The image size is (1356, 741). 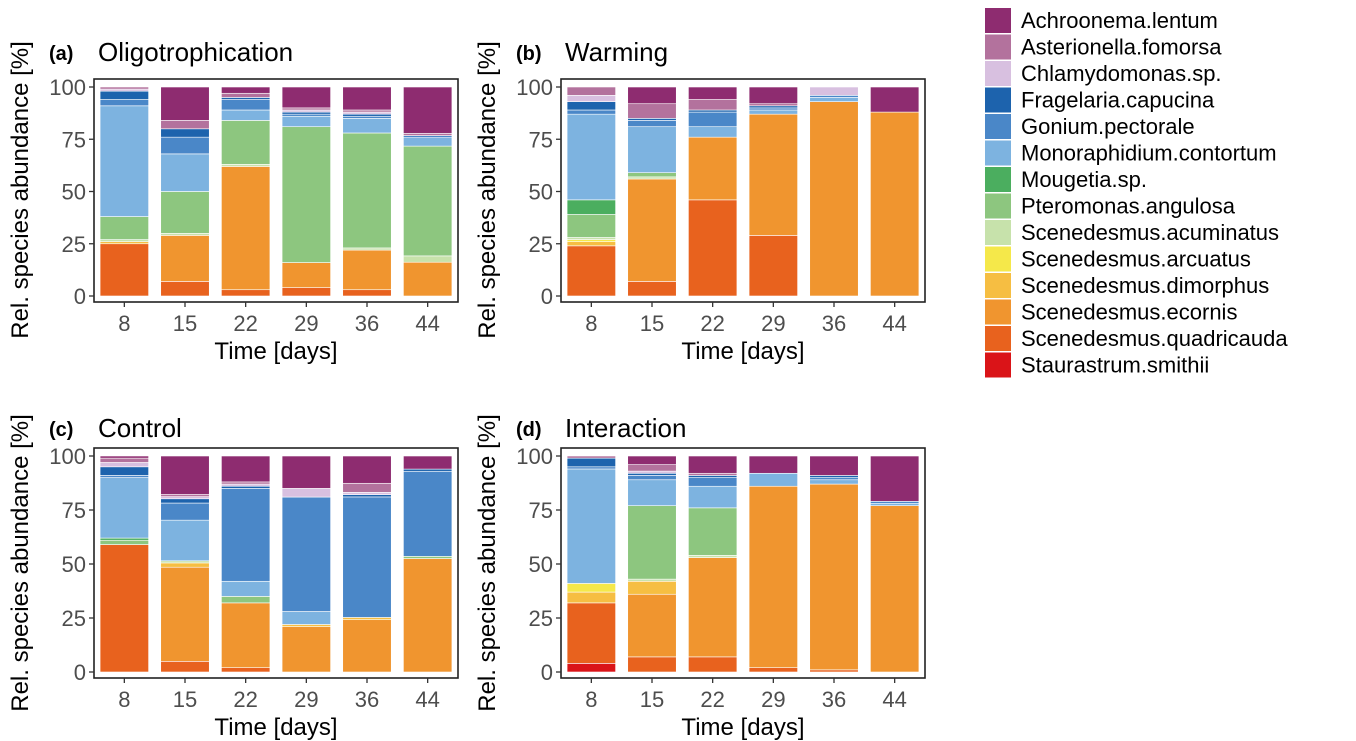 What do you see at coordinates (1118, 100) in the screenshot?
I see `legend-label: Fragelaria.capucina` at bounding box center [1118, 100].